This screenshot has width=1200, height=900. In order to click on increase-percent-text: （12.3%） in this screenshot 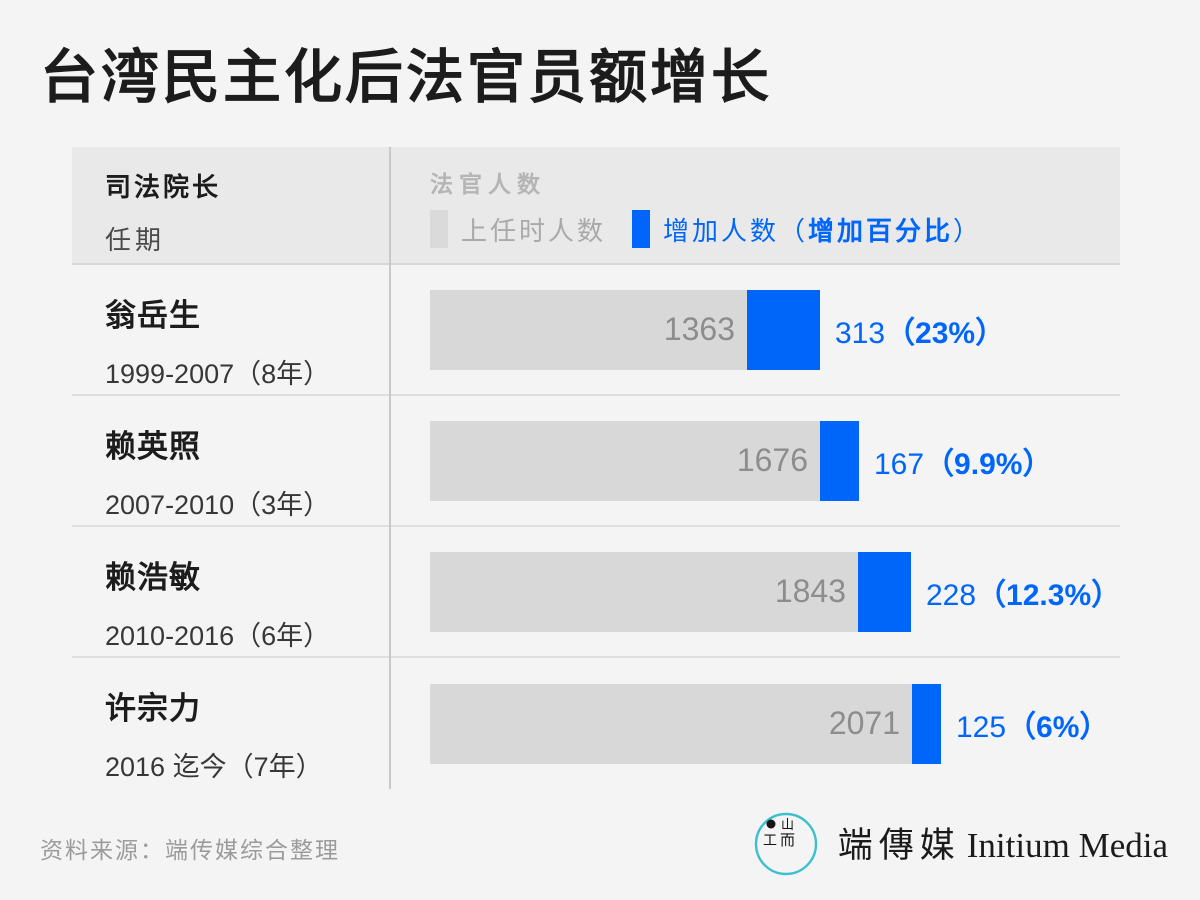, I will do `click(1049, 595)`.